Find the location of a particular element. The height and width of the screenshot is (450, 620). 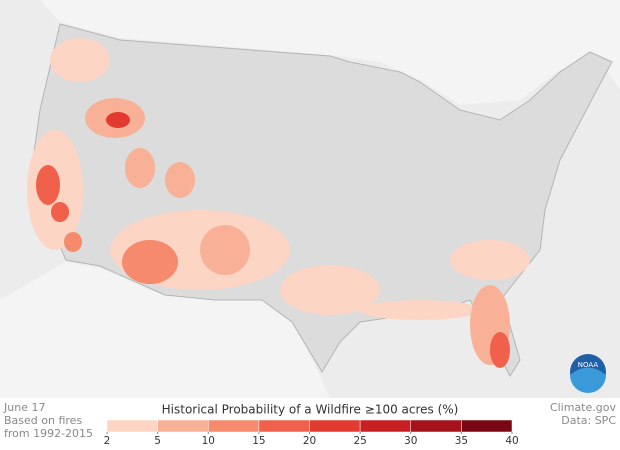

legend-tick-label: 40 is located at coordinates (511, 441).